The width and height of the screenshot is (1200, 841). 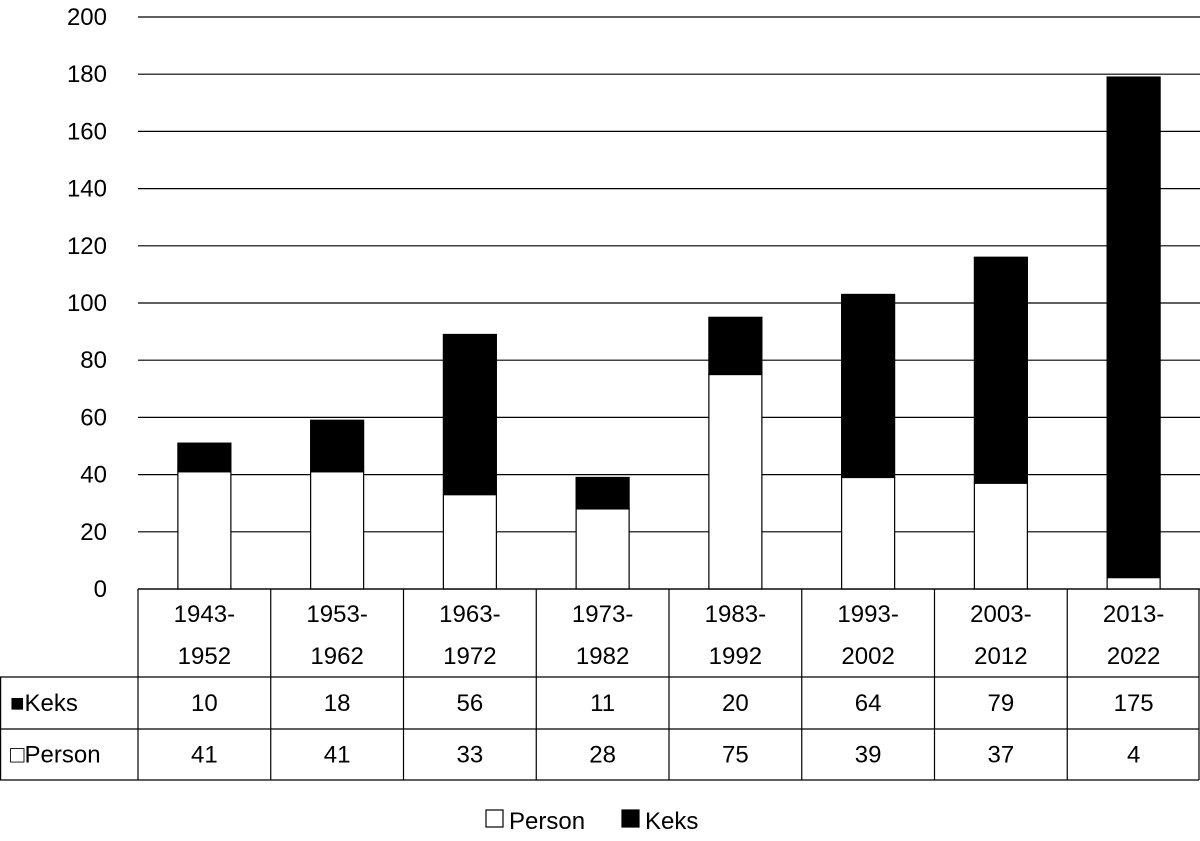 What do you see at coordinates (55, 755) in the screenshot?
I see `table-row-header: □Person` at bounding box center [55, 755].